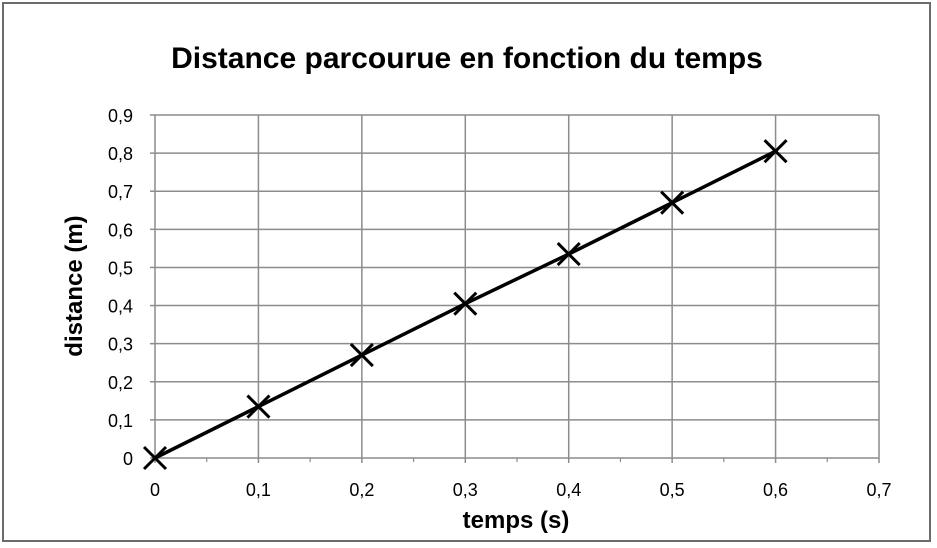 The height and width of the screenshot is (548, 937). What do you see at coordinates (120, 154) in the screenshot?
I see `y-tick-label: 0,8` at bounding box center [120, 154].